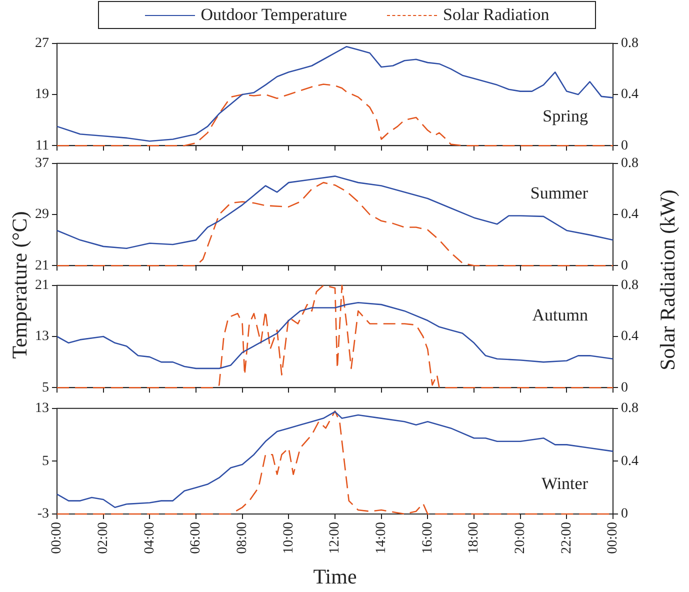 This screenshot has width=689, height=592. Describe the element at coordinates (43, 514) in the screenshot. I see `y-tick-label: -3` at that location.